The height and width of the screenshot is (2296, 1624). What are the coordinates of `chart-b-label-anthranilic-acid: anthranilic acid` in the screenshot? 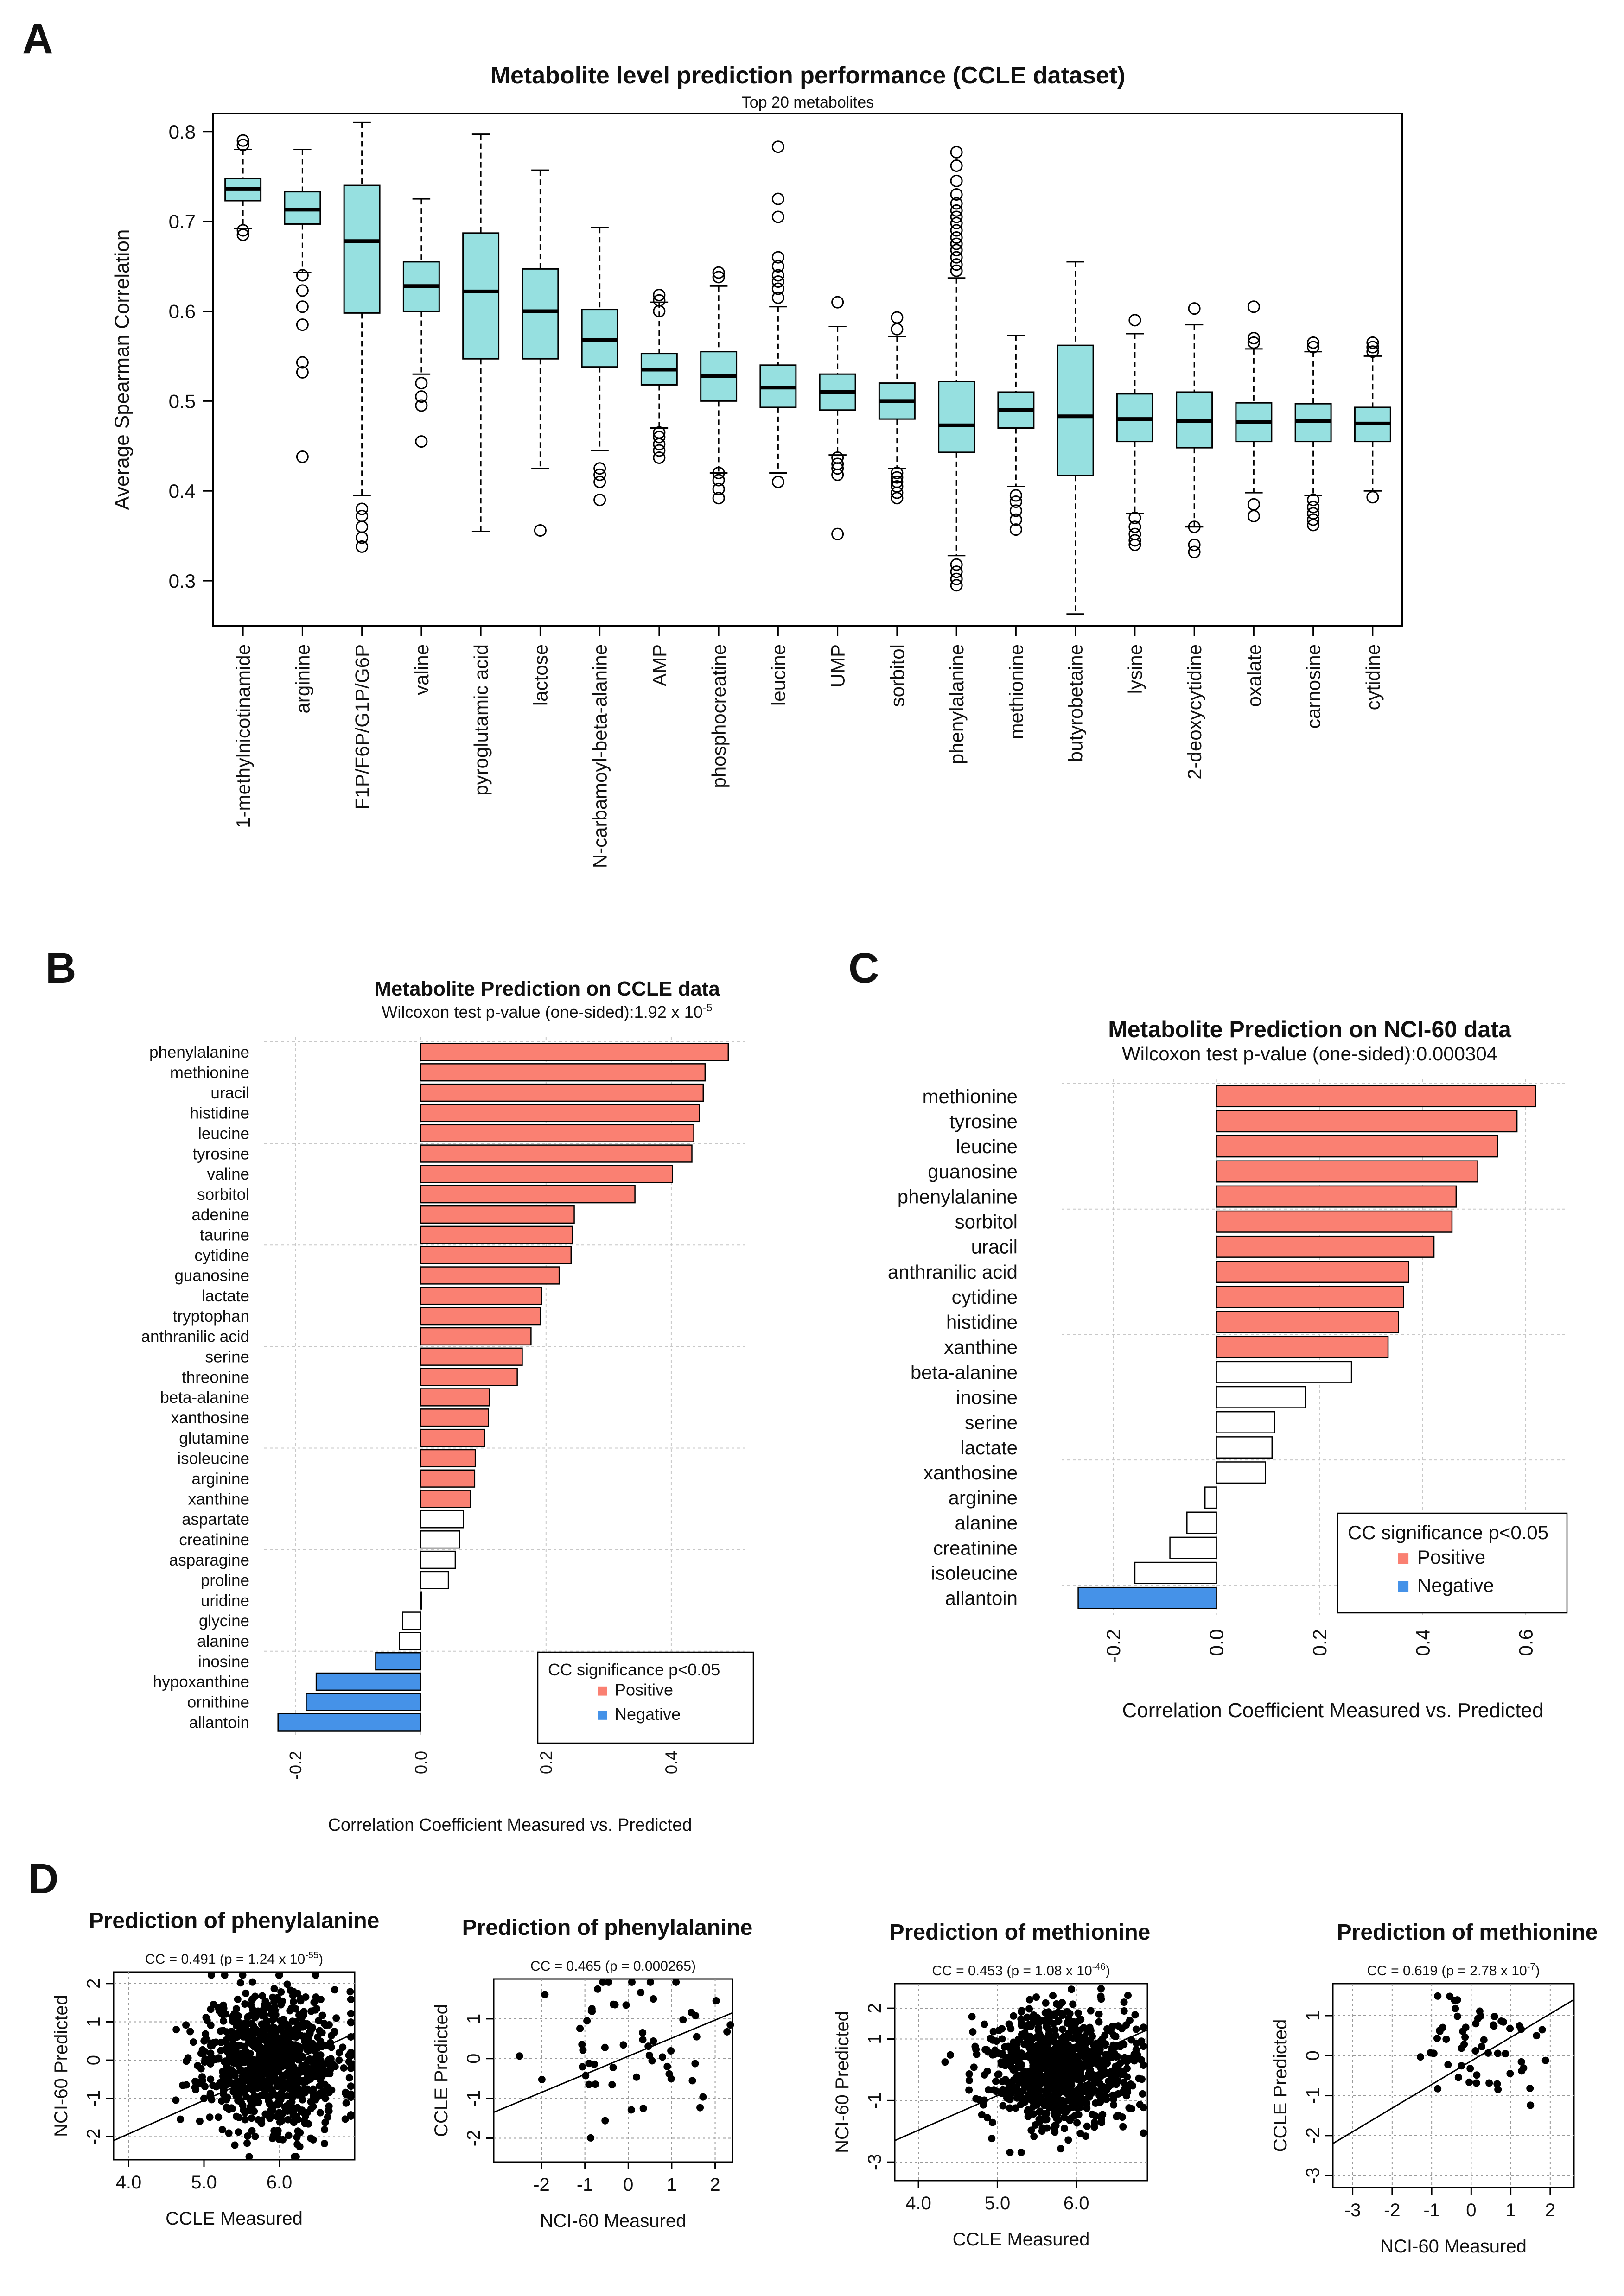 It's located at (195, 1337).